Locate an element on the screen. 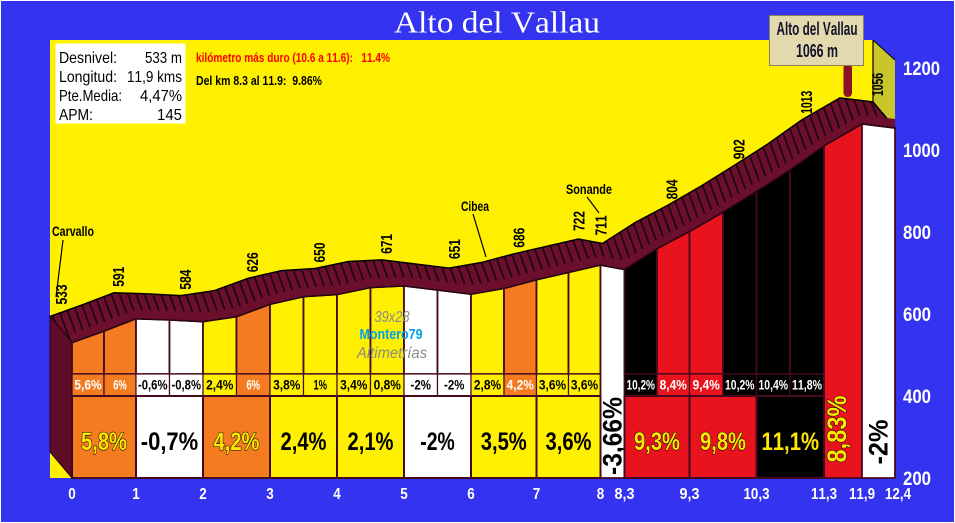 Image resolution: width=955 pixels, height=523 pixels. svg-text: 711 is located at coordinates (602, 225).